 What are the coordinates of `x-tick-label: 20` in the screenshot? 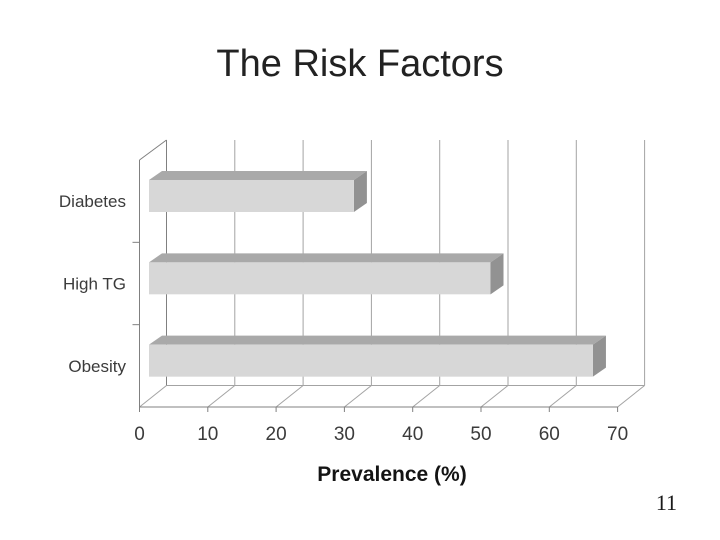 It's located at (276, 434).